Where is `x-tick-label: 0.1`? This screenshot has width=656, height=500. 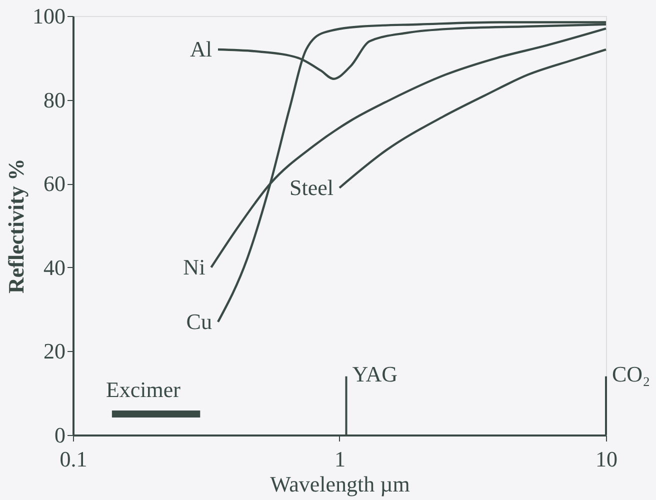 x-tick-label: 0.1 is located at coordinates (74, 459).